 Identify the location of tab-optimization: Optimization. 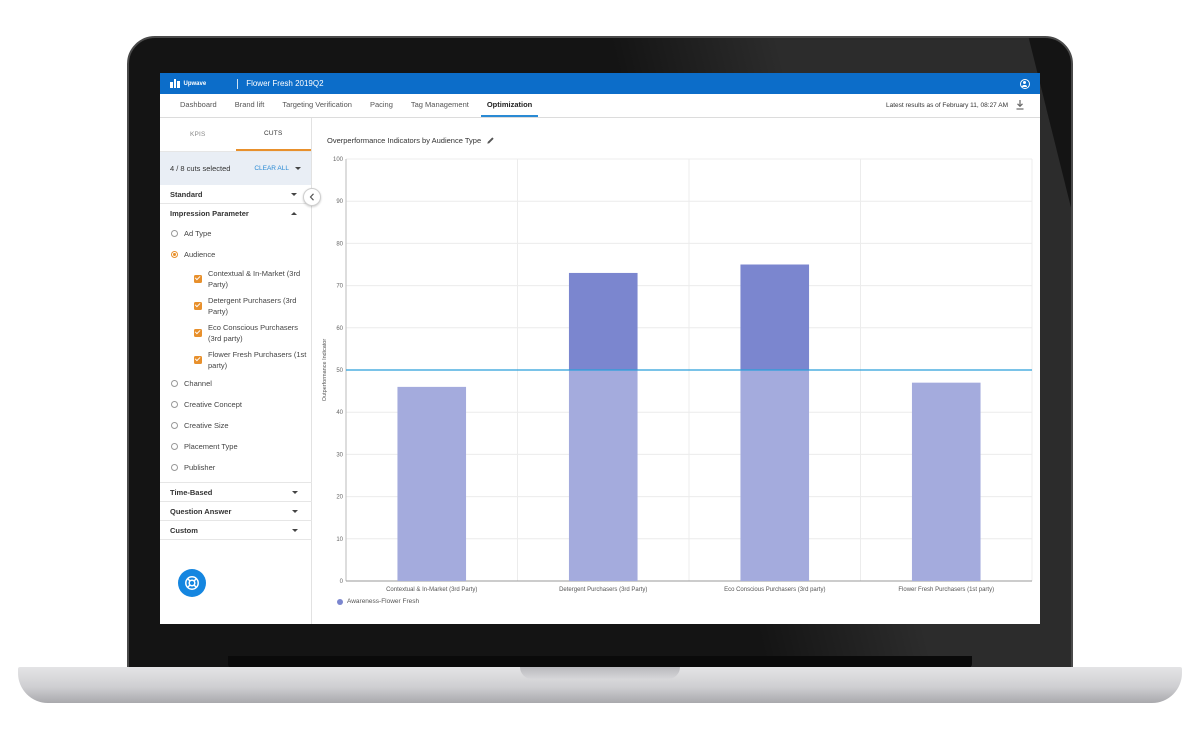
(509, 105).